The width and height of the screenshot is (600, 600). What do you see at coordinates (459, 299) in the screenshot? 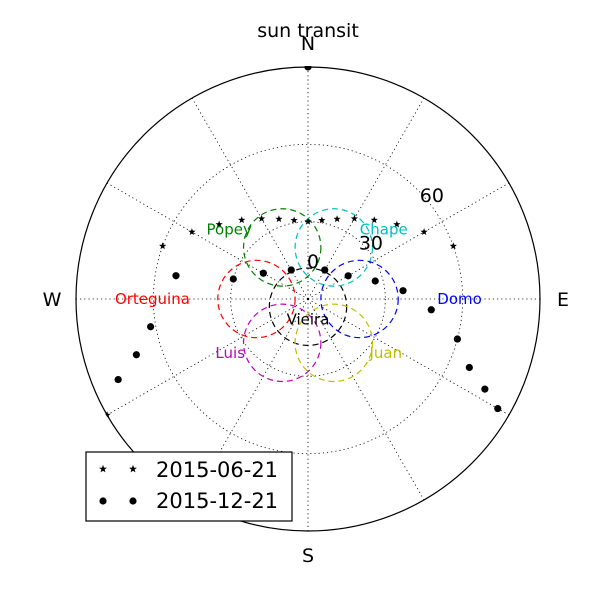
I see `station-label-domo: Domo` at bounding box center [459, 299].